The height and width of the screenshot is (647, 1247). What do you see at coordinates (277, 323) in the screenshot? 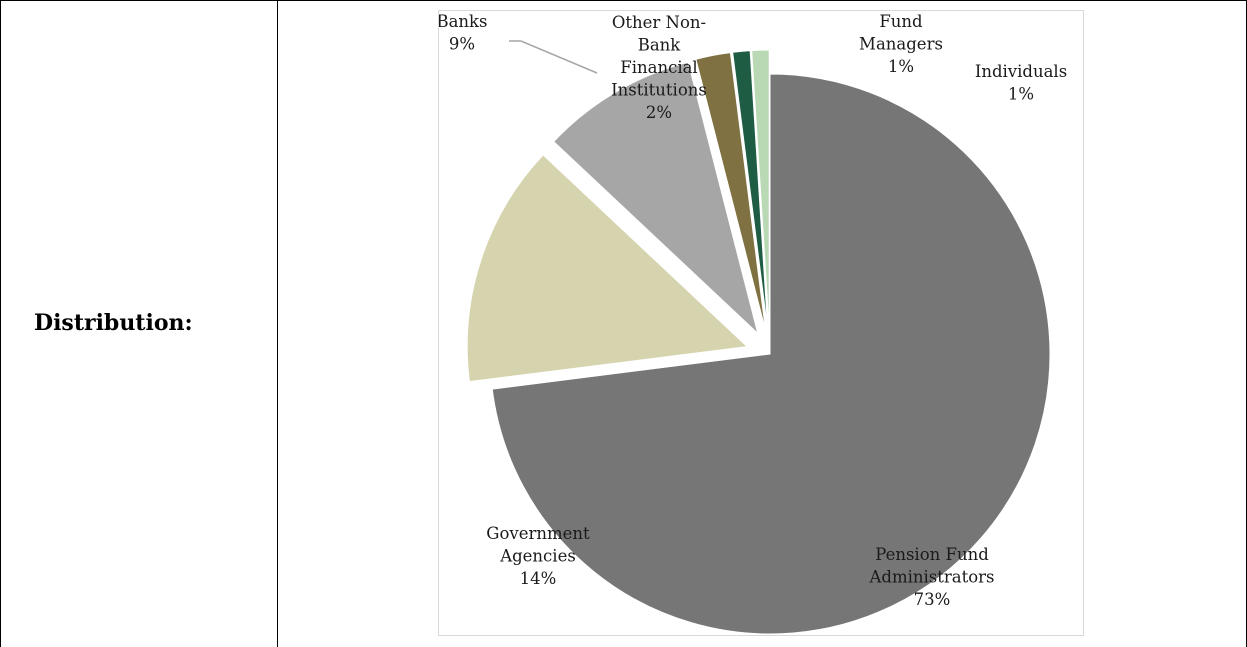
I see `table-column-divider` at bounding box center [277, 323].